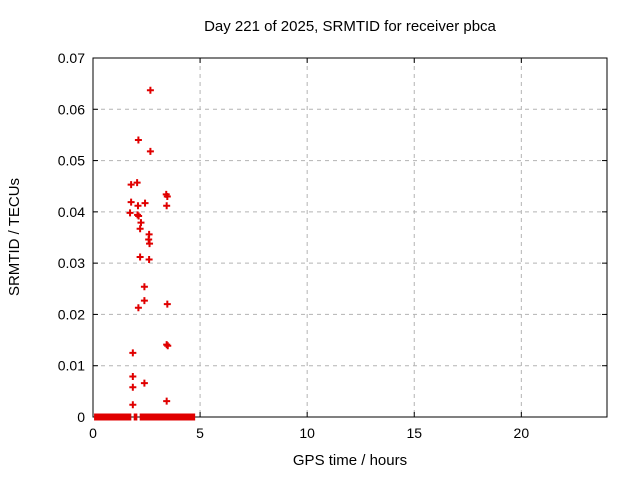  What do you see at coordinates (350, 460) in the screenshot?
I see `x-axis-label: GPS time / hours` at bounding box center [350, 460].